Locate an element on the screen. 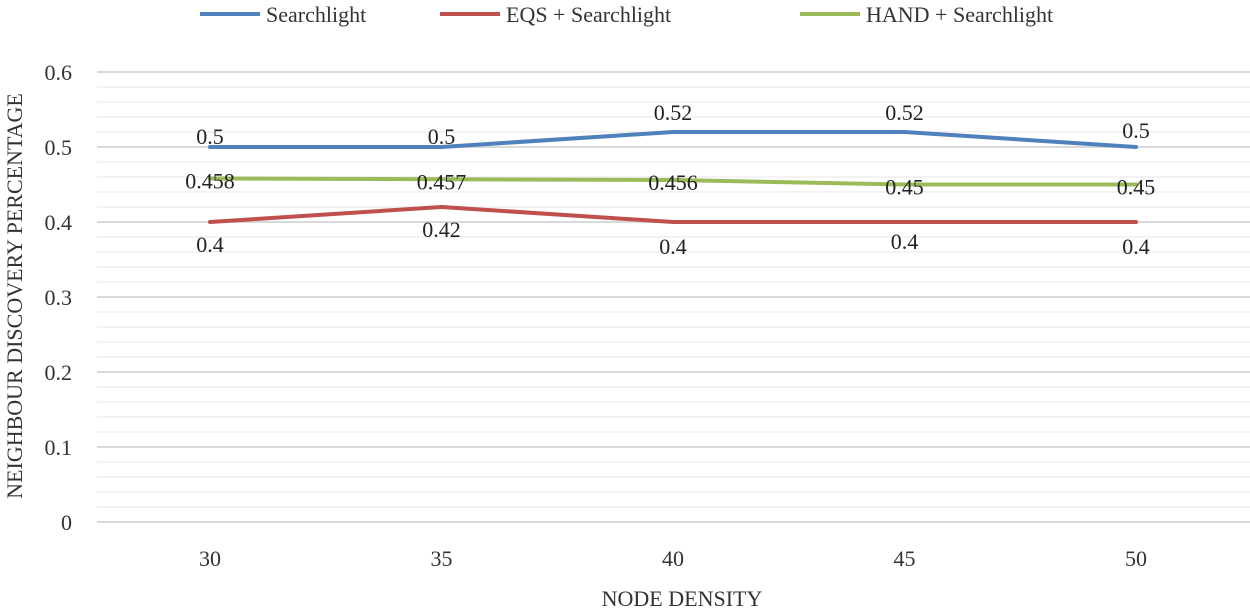 The image size is (1250, 612). y-tick-label: 0.3 is located at coordinates (59, 297).